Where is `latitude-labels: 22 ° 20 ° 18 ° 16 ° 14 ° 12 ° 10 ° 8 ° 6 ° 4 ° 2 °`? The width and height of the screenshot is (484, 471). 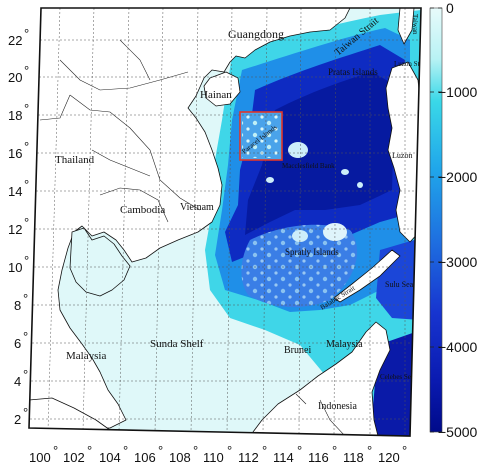
latitude-labels: 22 ° 20 ° 18 ° 16 ° 14 ° 12 ° 10 ° 8 ° 6 ° 4 ° 2 ° is located at coordinates (18, 226).